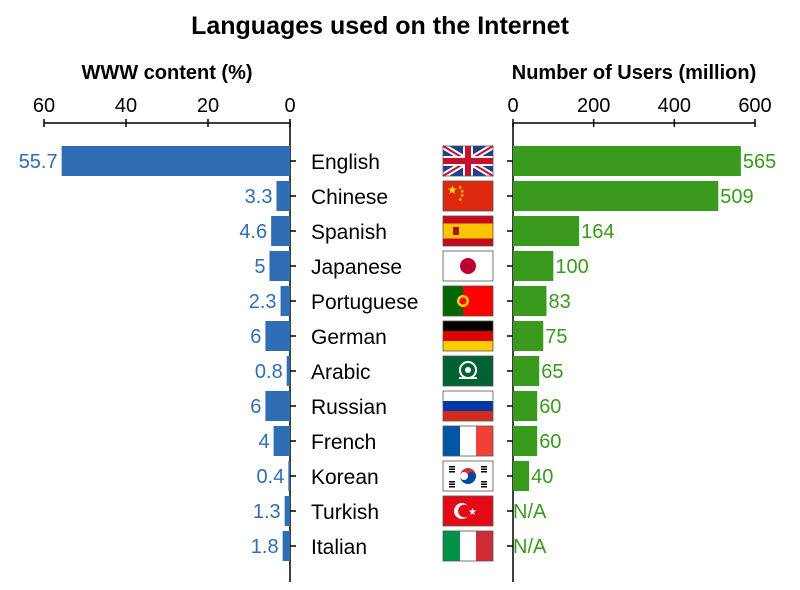 The image size is (800, 590). Describe the element at coordinates (263, 442) in the screenshot. I see `www-content-label: 4` at that location.